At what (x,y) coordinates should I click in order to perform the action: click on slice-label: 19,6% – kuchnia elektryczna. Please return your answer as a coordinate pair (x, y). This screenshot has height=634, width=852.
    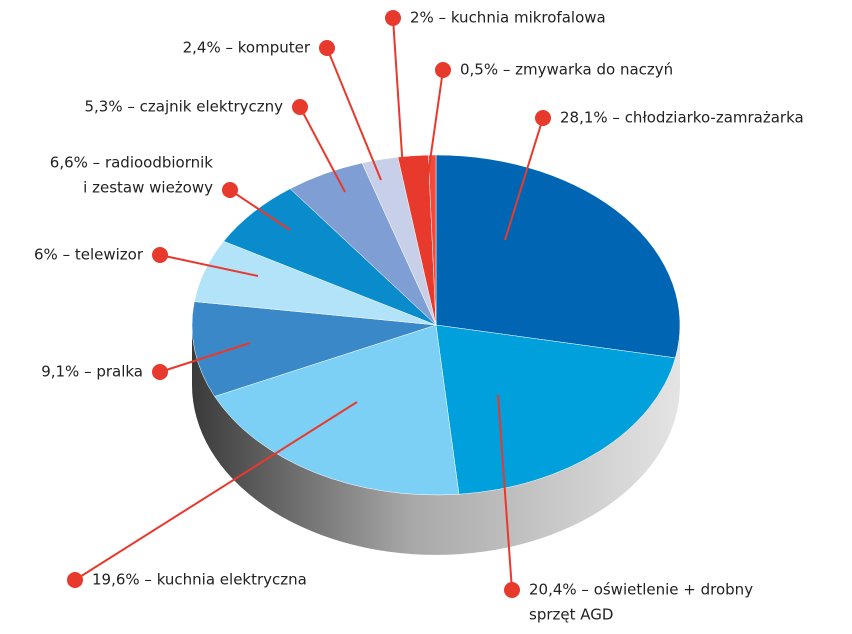
    Looking at the image, I should click on (199, 580).